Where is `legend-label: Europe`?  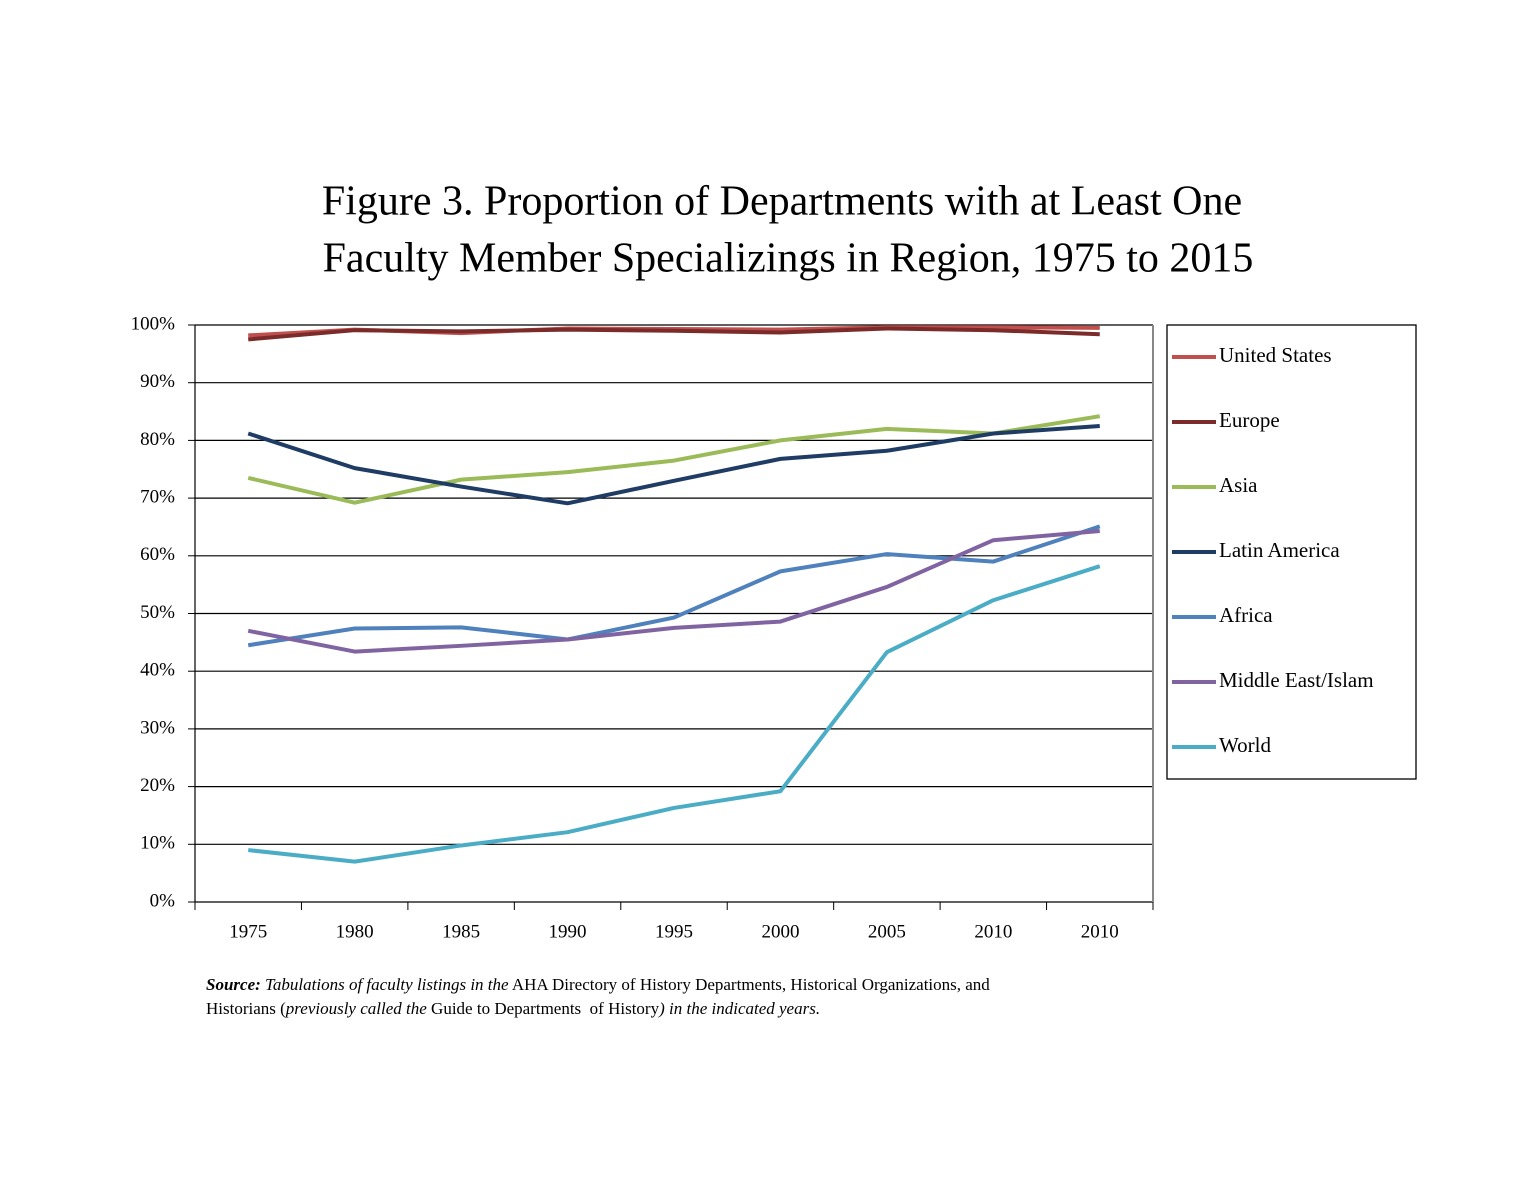 legend-label: Europe is located at coordinates (1249, 420).